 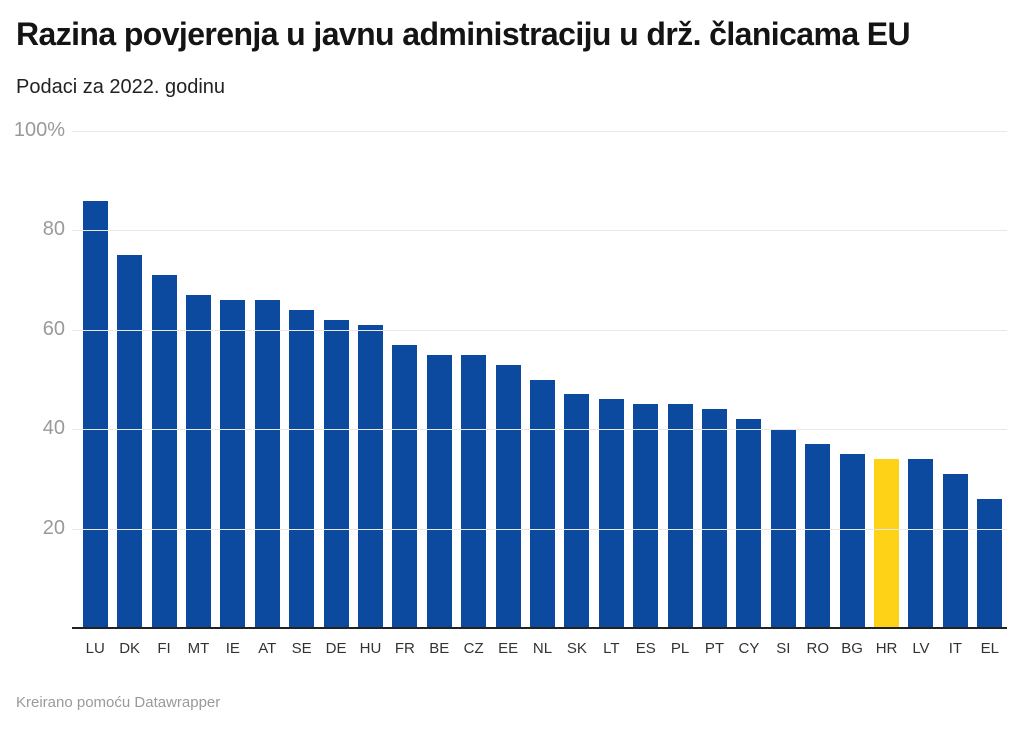 I want to click on bar-LT, so click(x=611, y=513).